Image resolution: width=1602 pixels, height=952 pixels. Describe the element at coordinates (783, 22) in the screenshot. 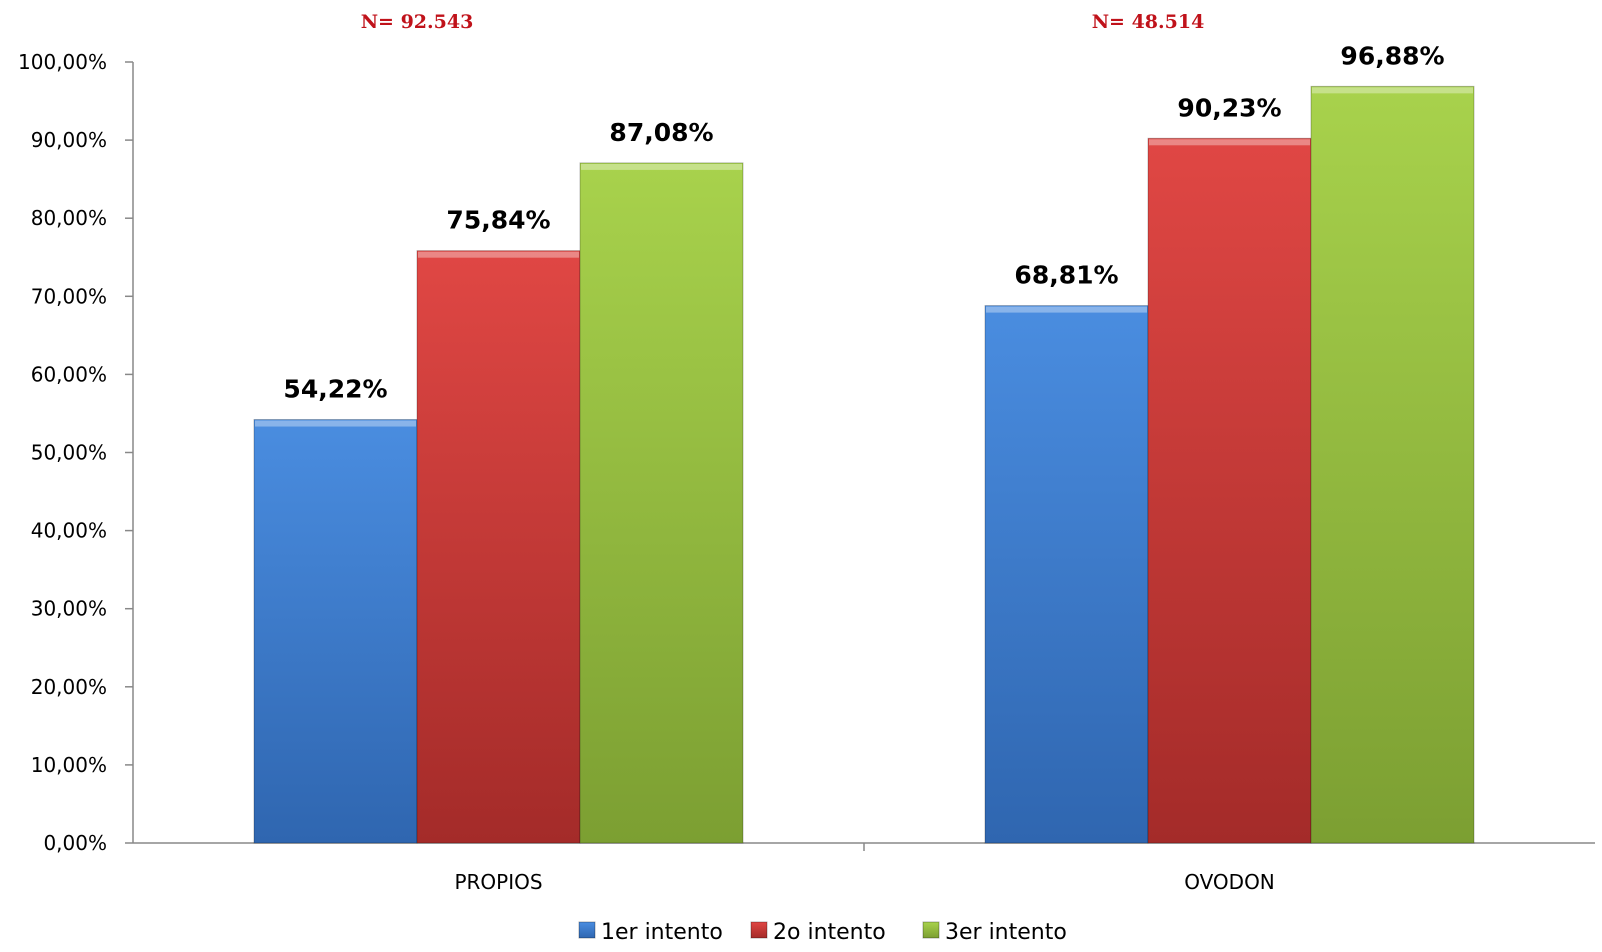

I see `category-annotations: N= 92.543 N= 48.514` at that location.